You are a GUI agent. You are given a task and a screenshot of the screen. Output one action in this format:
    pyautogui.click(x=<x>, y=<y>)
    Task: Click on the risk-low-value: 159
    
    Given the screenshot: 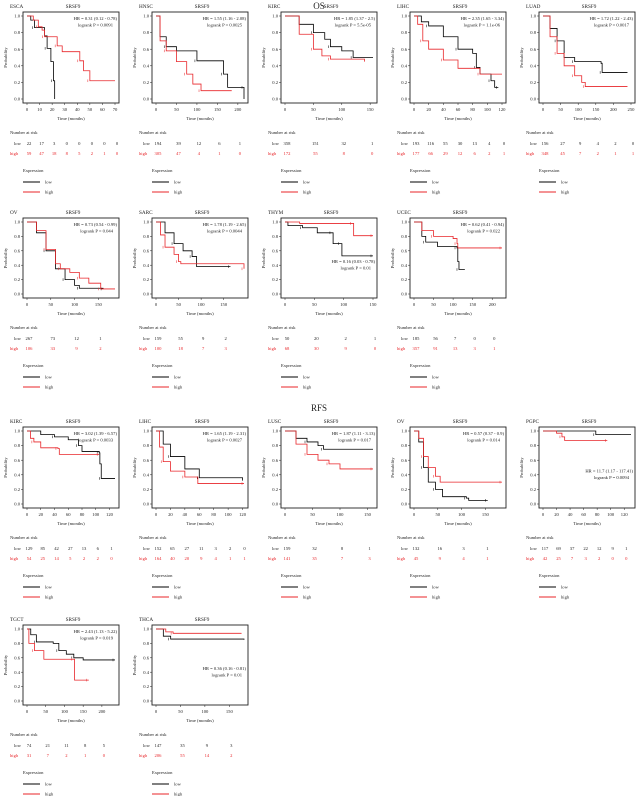 What is the action you would take?
    pyautogui.click(x=159, y=338)
    